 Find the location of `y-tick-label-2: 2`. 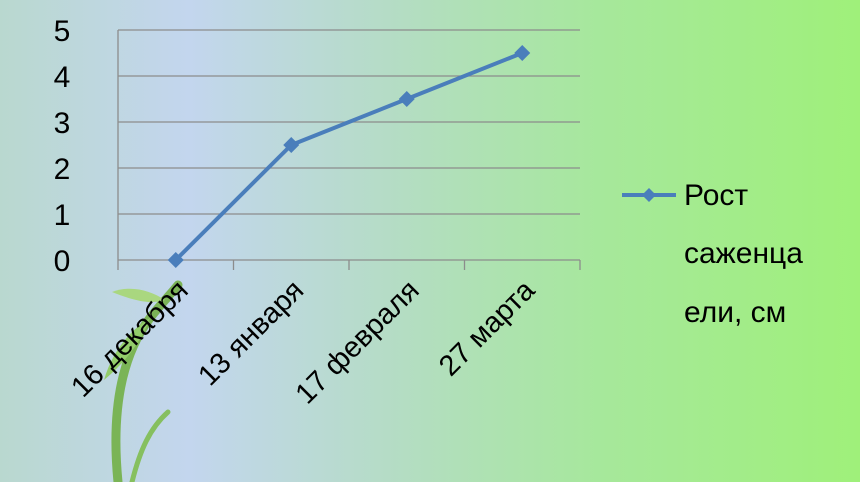

y-tick-label-2: 2 is located at coordinates (62, 169).